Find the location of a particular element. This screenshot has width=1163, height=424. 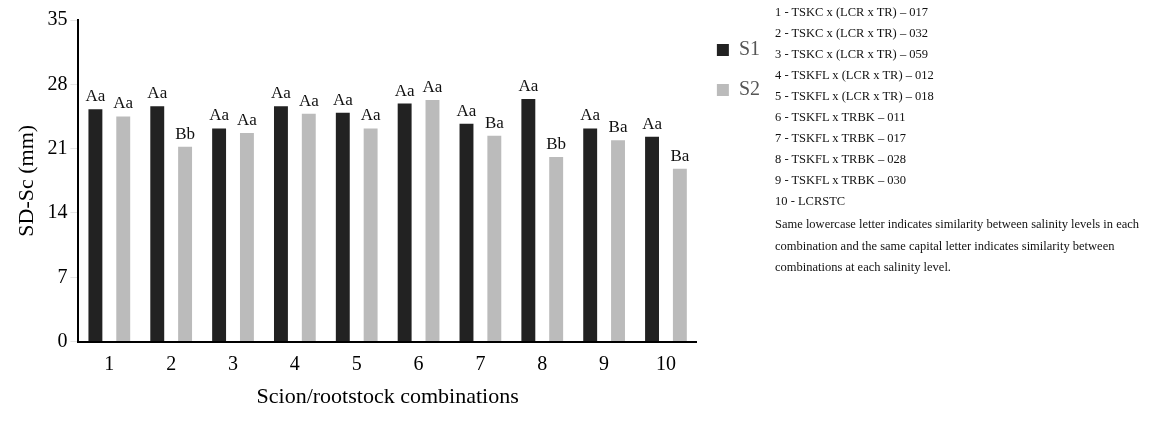

text: 8 - TSKFL x TRBK – 028 is located at coordinates (841, 159).